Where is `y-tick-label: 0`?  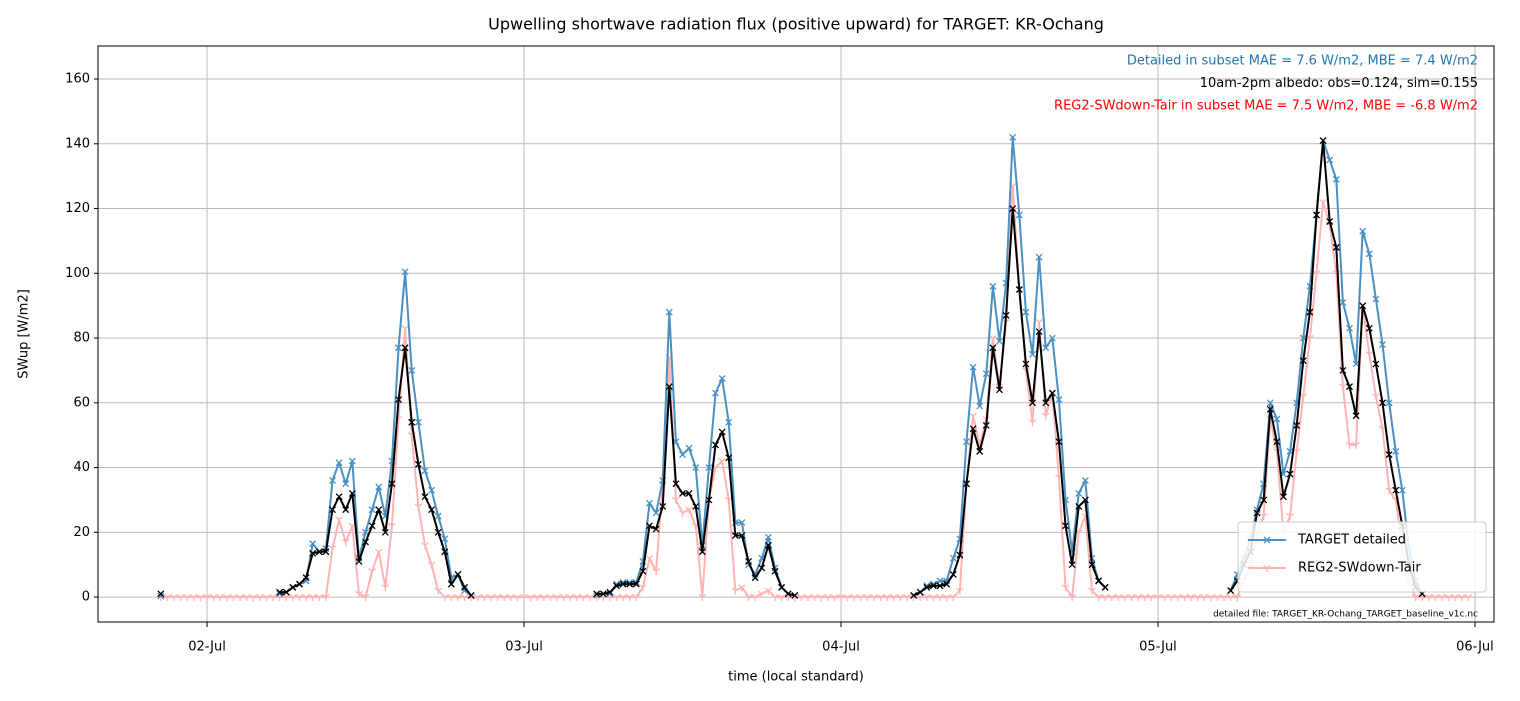 y-tick-label: 0 is located at coordinates (86, 597).